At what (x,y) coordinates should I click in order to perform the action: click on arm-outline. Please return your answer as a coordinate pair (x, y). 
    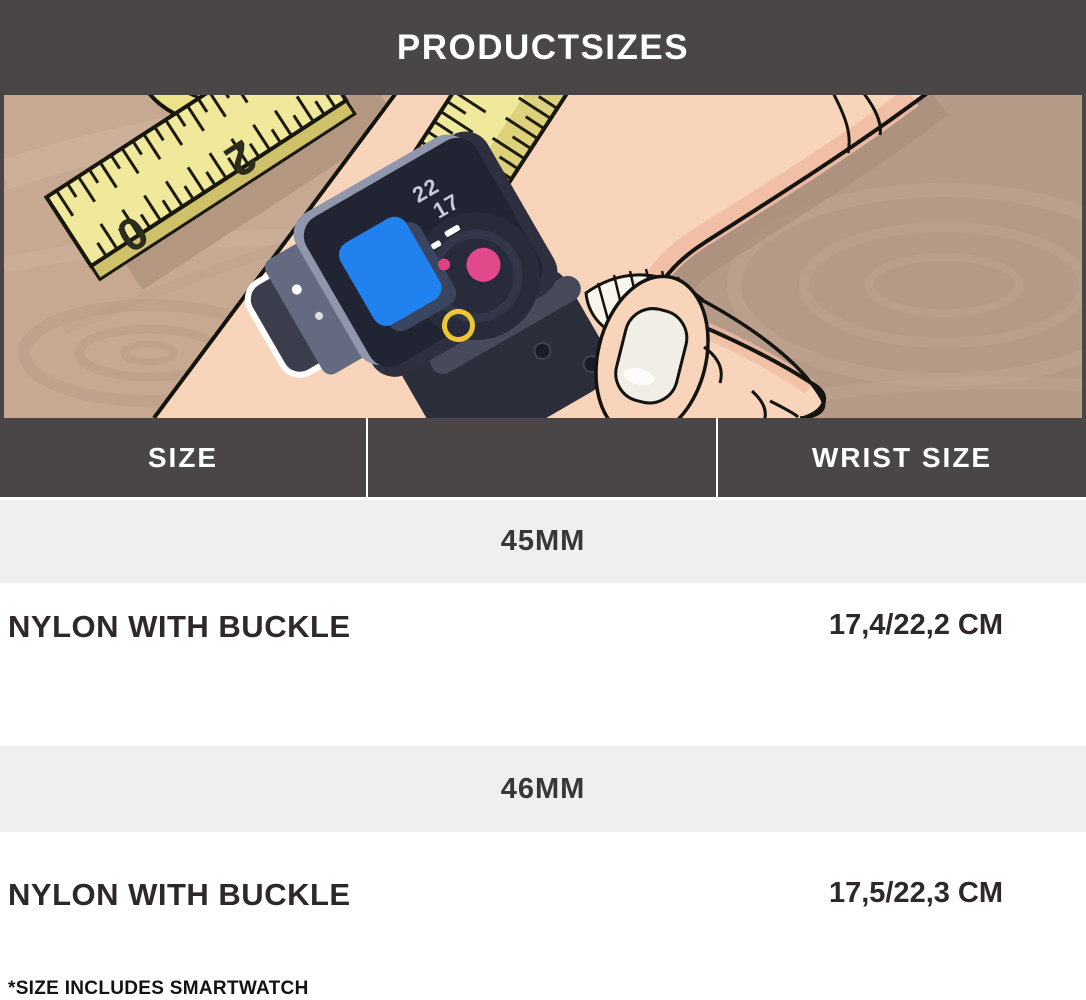
    Looking at the image, I should click on (275, 256).